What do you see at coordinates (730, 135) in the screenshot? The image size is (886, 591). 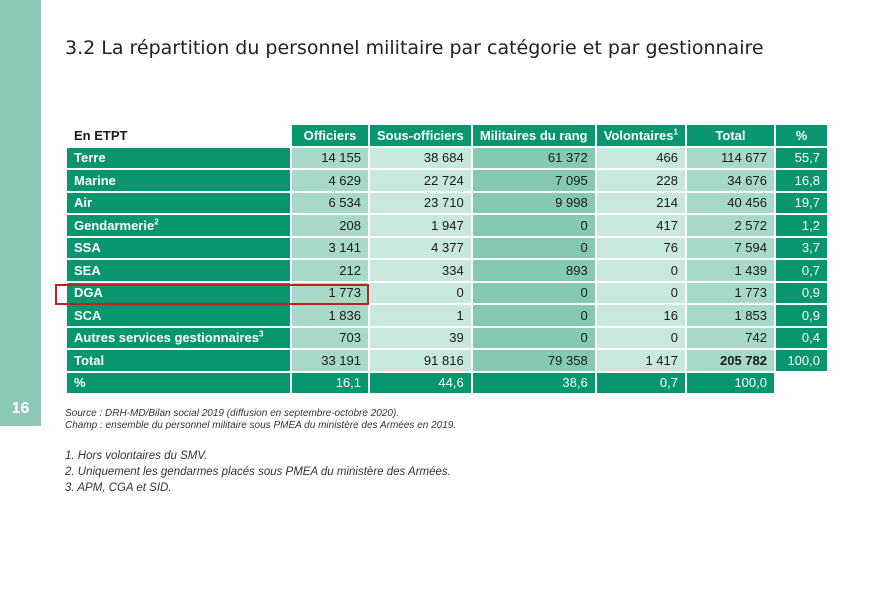 I see `column-header: Total` at bounding box center [730, 135].